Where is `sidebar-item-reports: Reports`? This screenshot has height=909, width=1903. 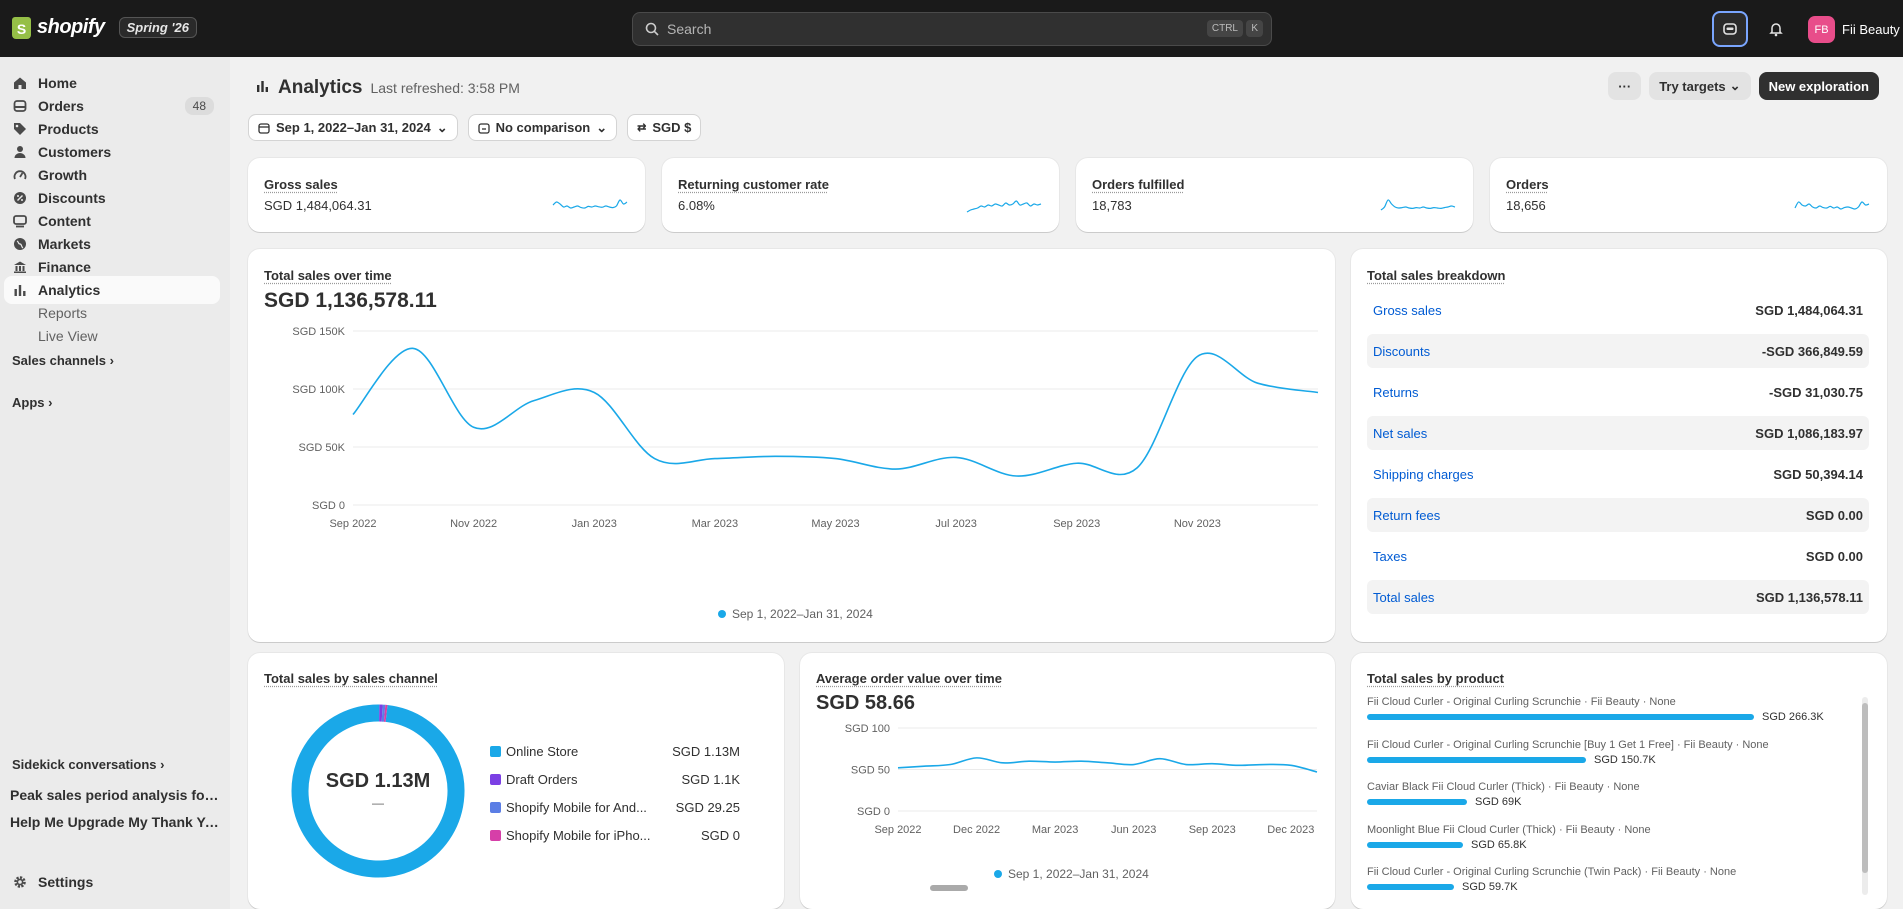 sidebar-item-reports: Reports is located at coordinates (63, 313).